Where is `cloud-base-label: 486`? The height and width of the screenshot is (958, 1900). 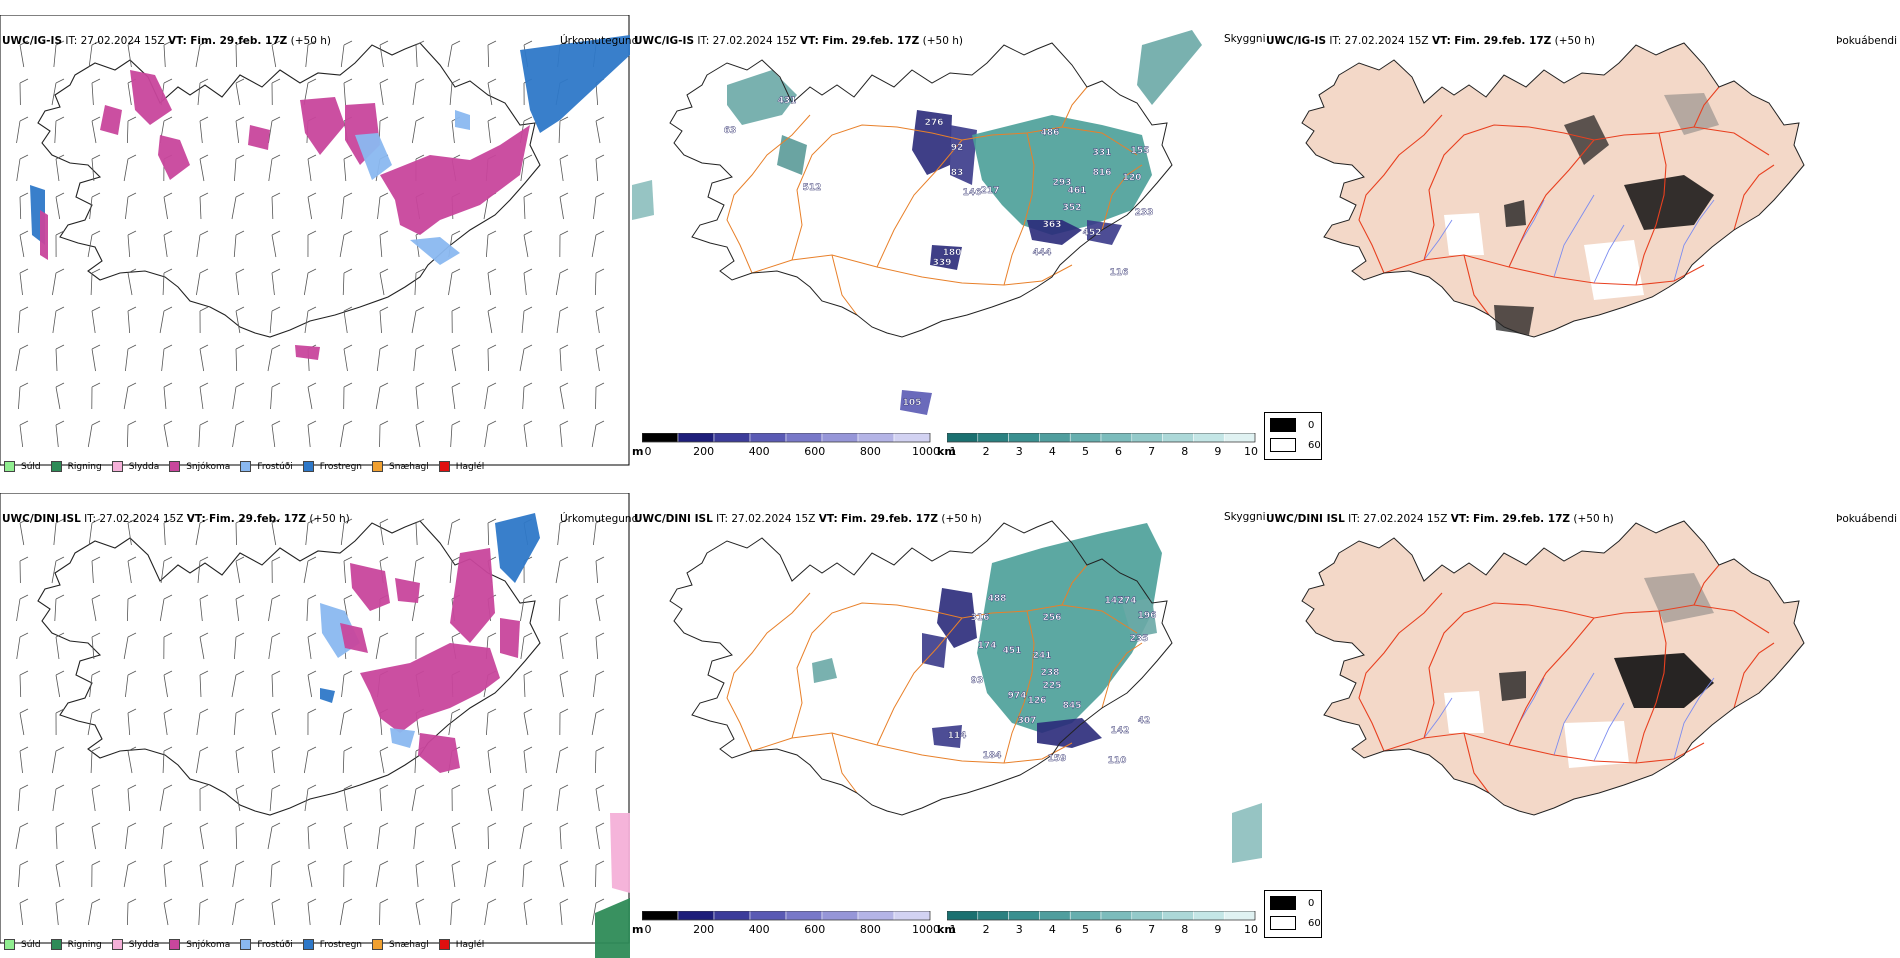 cloud-base-label: 486 is located at coordinates (1050, 133).